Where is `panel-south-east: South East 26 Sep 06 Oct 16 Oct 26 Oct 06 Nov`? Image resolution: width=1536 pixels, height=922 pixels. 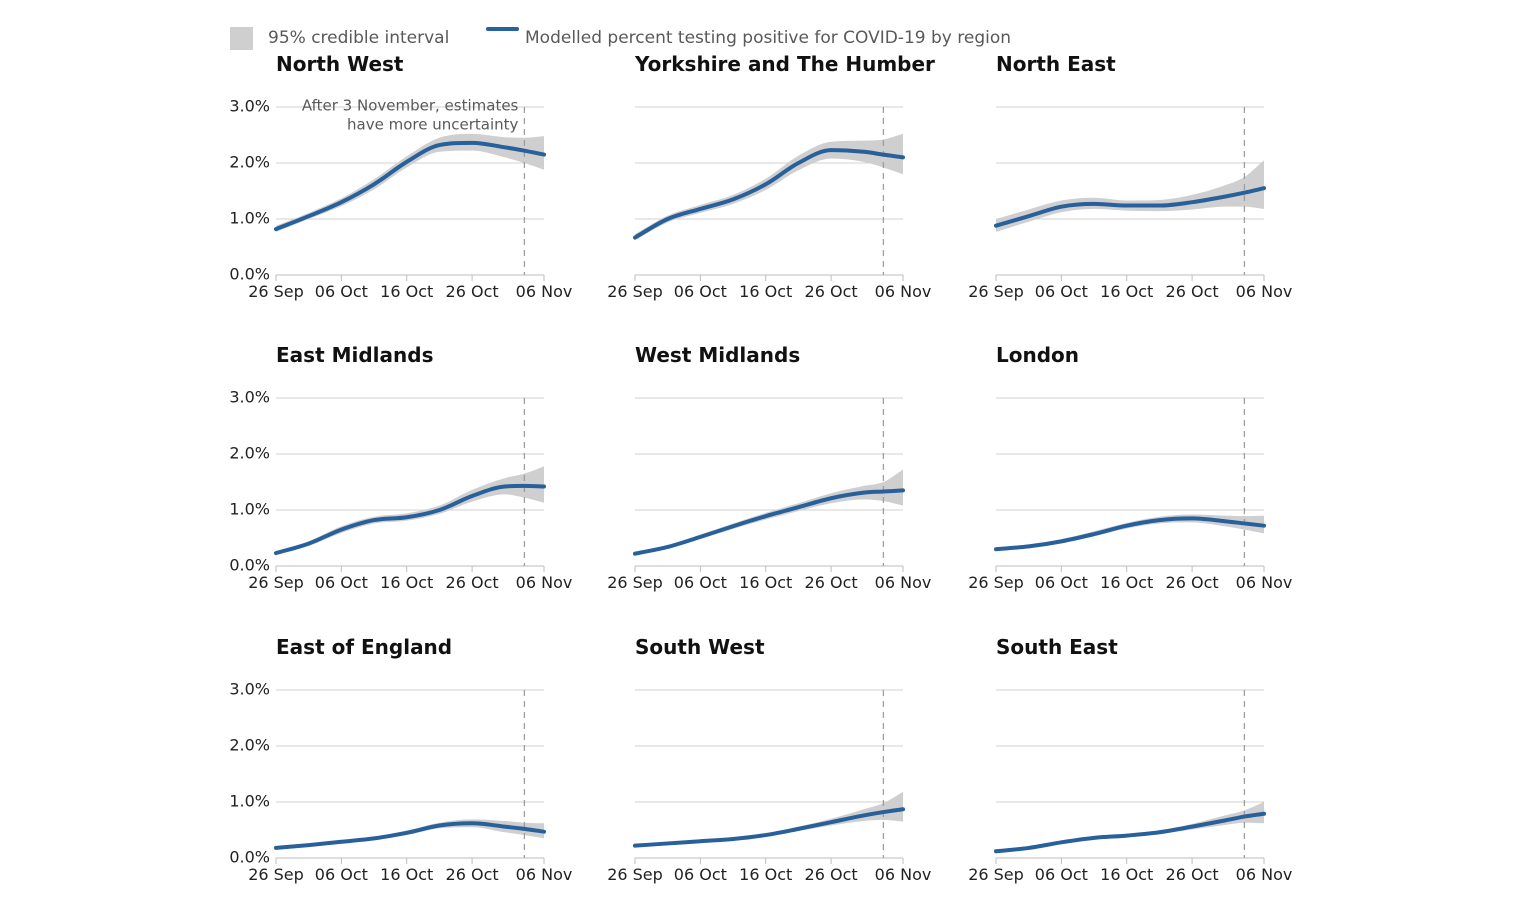 panel-south-east: South East 26 Sep 06 Oct 16 Oct 26 Oct 06 Nov is located at coordinates (1130, 759).